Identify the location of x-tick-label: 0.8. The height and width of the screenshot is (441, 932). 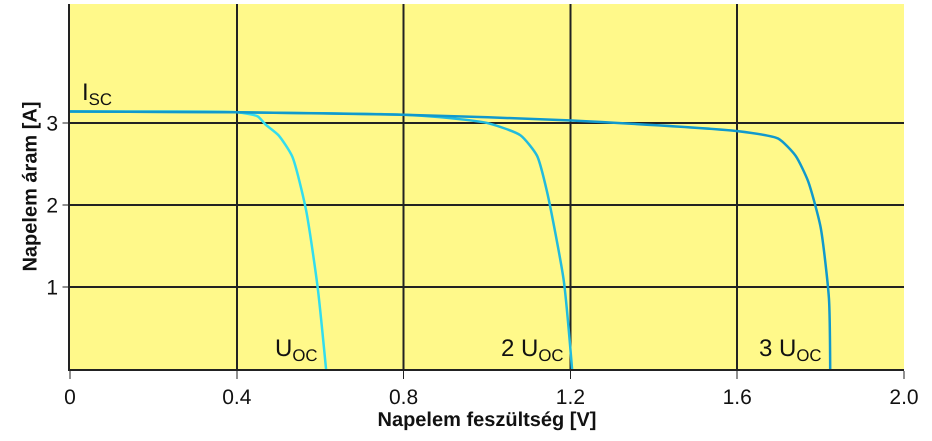
(403, 397).